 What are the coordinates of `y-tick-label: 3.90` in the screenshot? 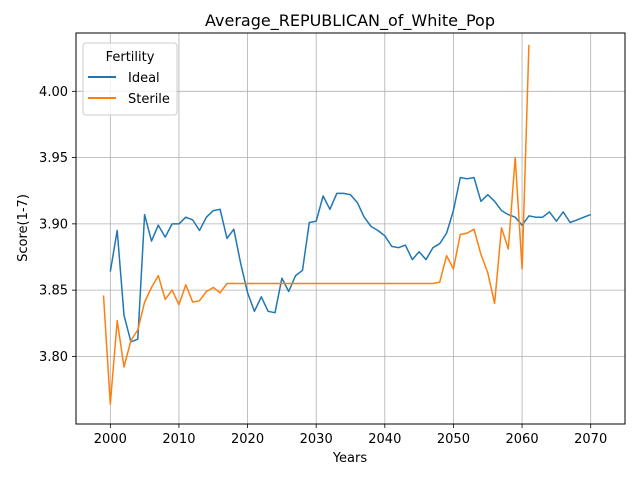 It's located at (53, 224).